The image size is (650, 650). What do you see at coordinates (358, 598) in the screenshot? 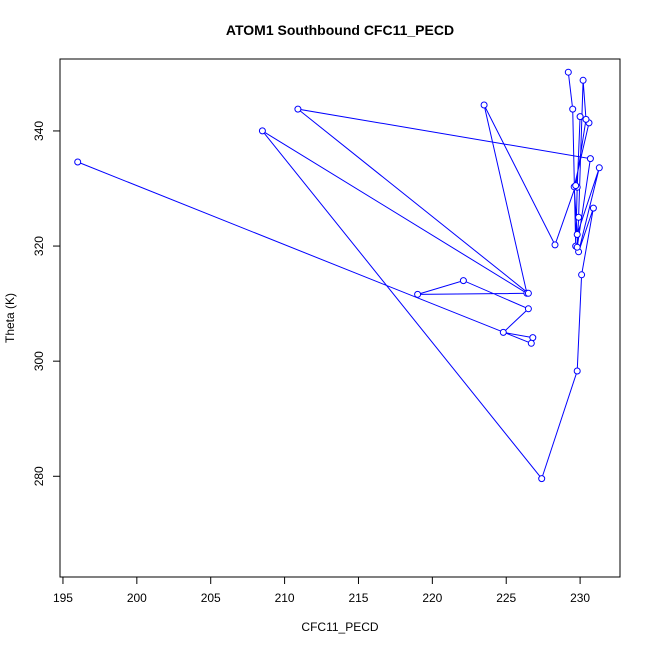
I see `x-tick-label: 215` at bounding box center [358, 598].